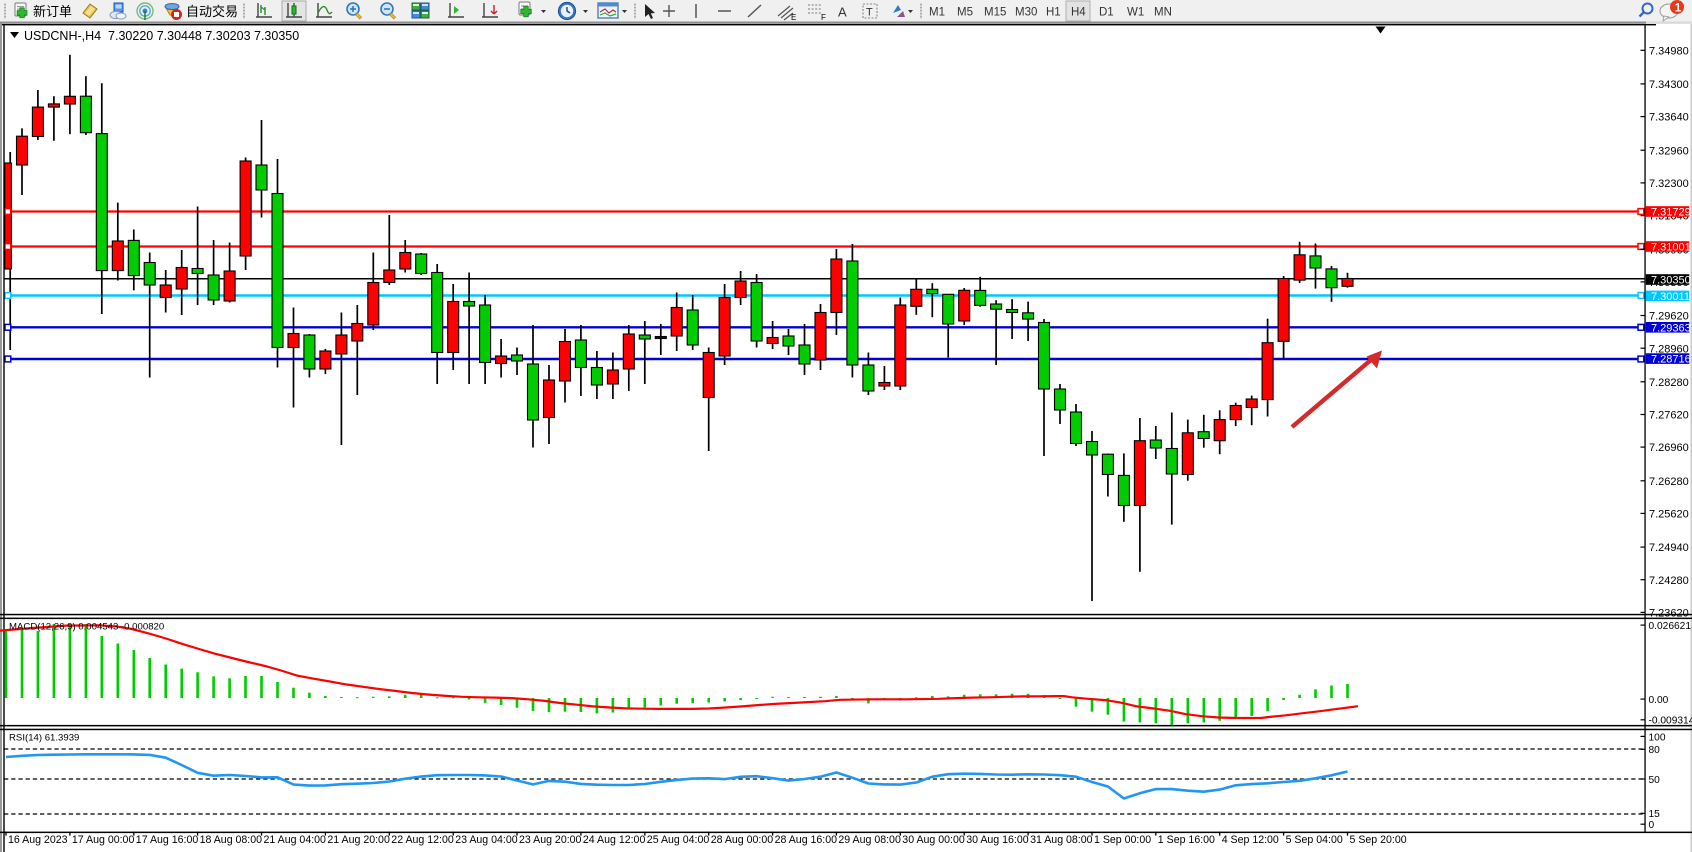  What do you see at coordinates (1163, 13) in the screenshot?
I see `svg-text: MN` at bounding box center [1163, 13].